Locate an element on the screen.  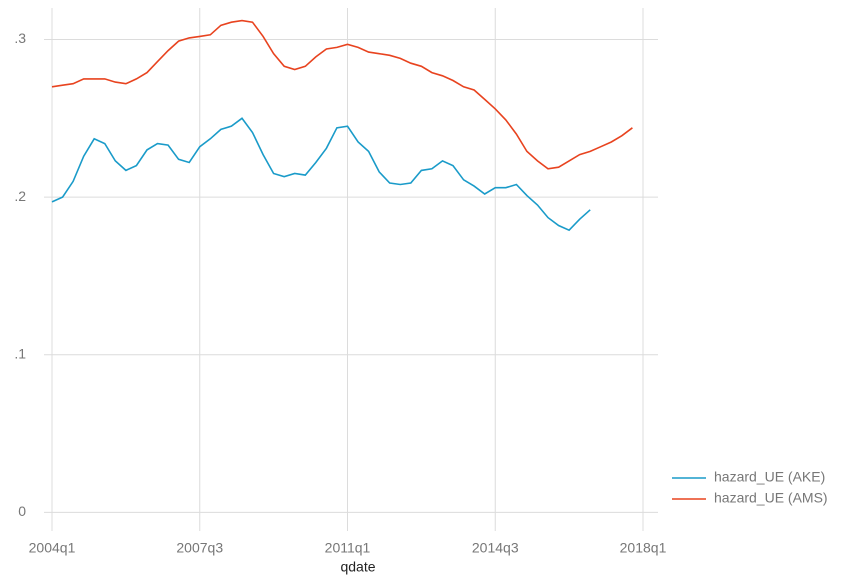
x-tick-label: 2011q1 is located at coordinates (348, 548).